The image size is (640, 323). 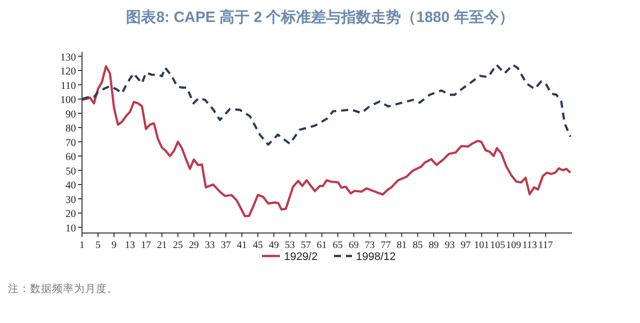 What do you see at coordinates (369, 245) in the screenshot?
I see `x-tick-label: 73` at bounding box center [369, 245].